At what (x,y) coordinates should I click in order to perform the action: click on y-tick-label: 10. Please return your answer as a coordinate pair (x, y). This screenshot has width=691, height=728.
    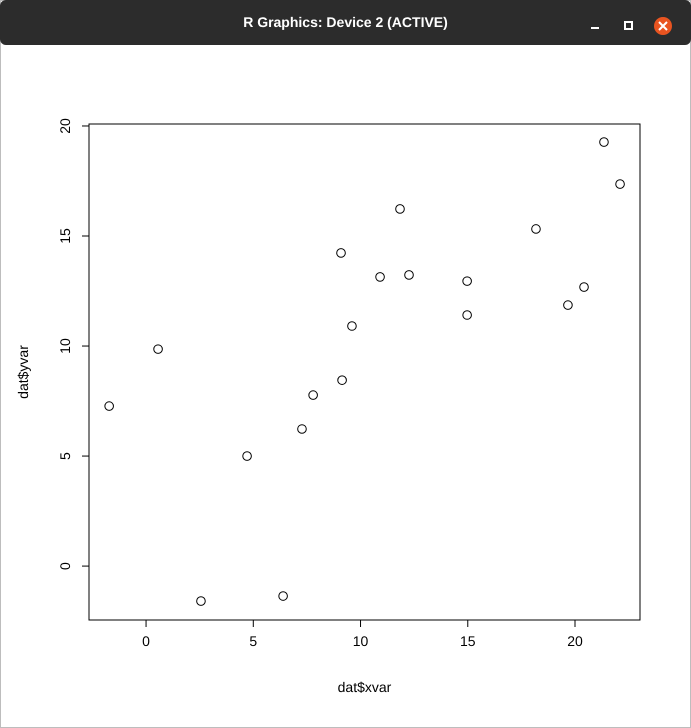
    Looking at the image, I should click on (65, 346).